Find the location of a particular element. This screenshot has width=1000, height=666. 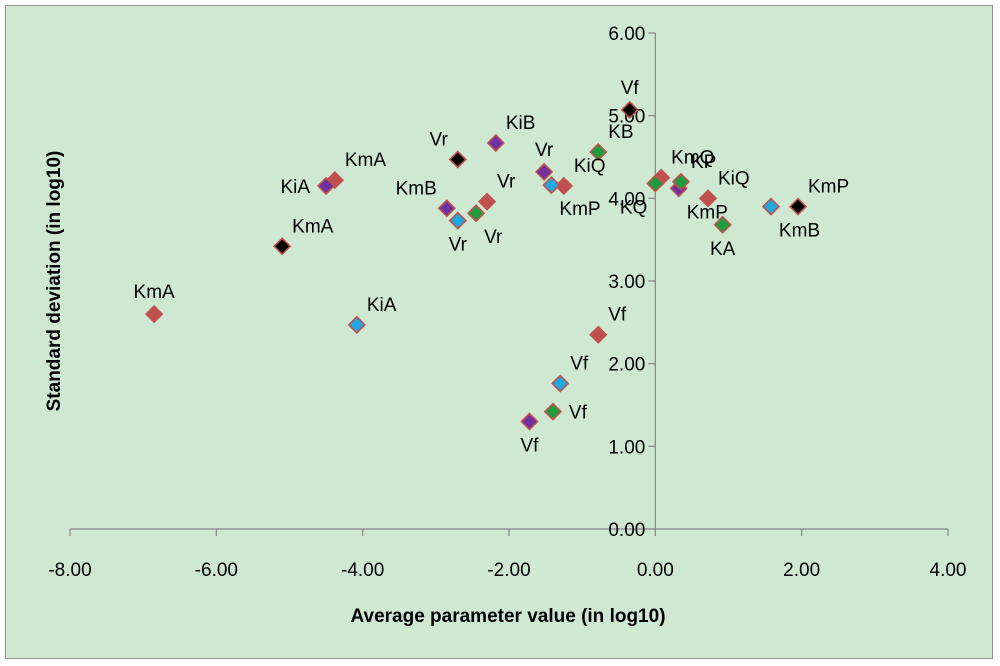

x-tick-label: 0.00 is located at coordinates (655, 570).